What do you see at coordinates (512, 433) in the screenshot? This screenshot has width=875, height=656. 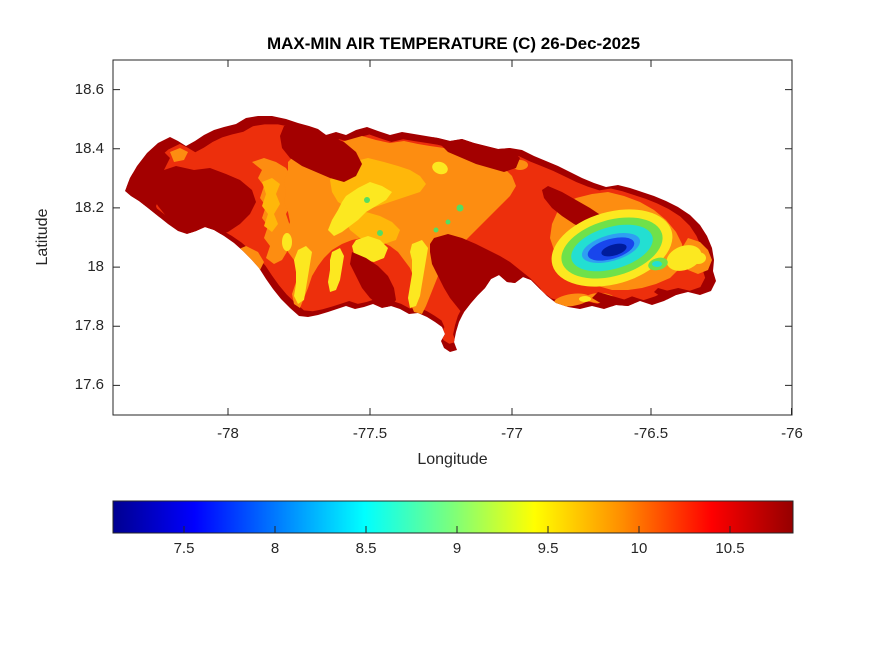 I see `x-tick-77: -77` at bounding box center [512, 433].